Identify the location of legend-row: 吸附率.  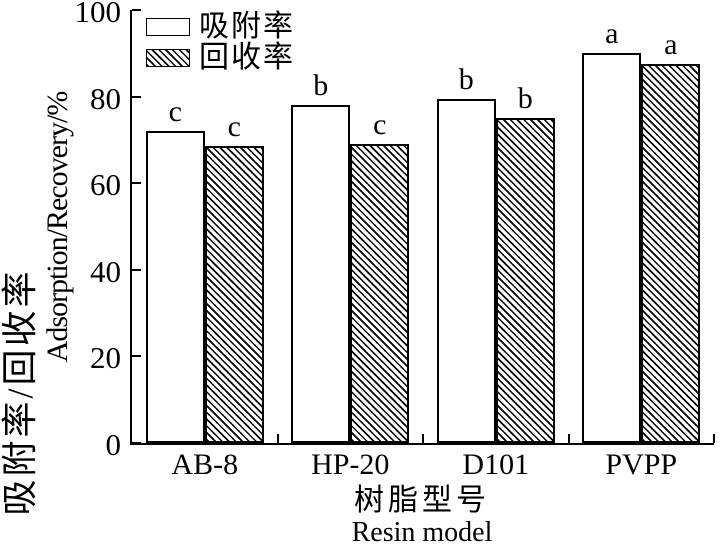
(220, 27).